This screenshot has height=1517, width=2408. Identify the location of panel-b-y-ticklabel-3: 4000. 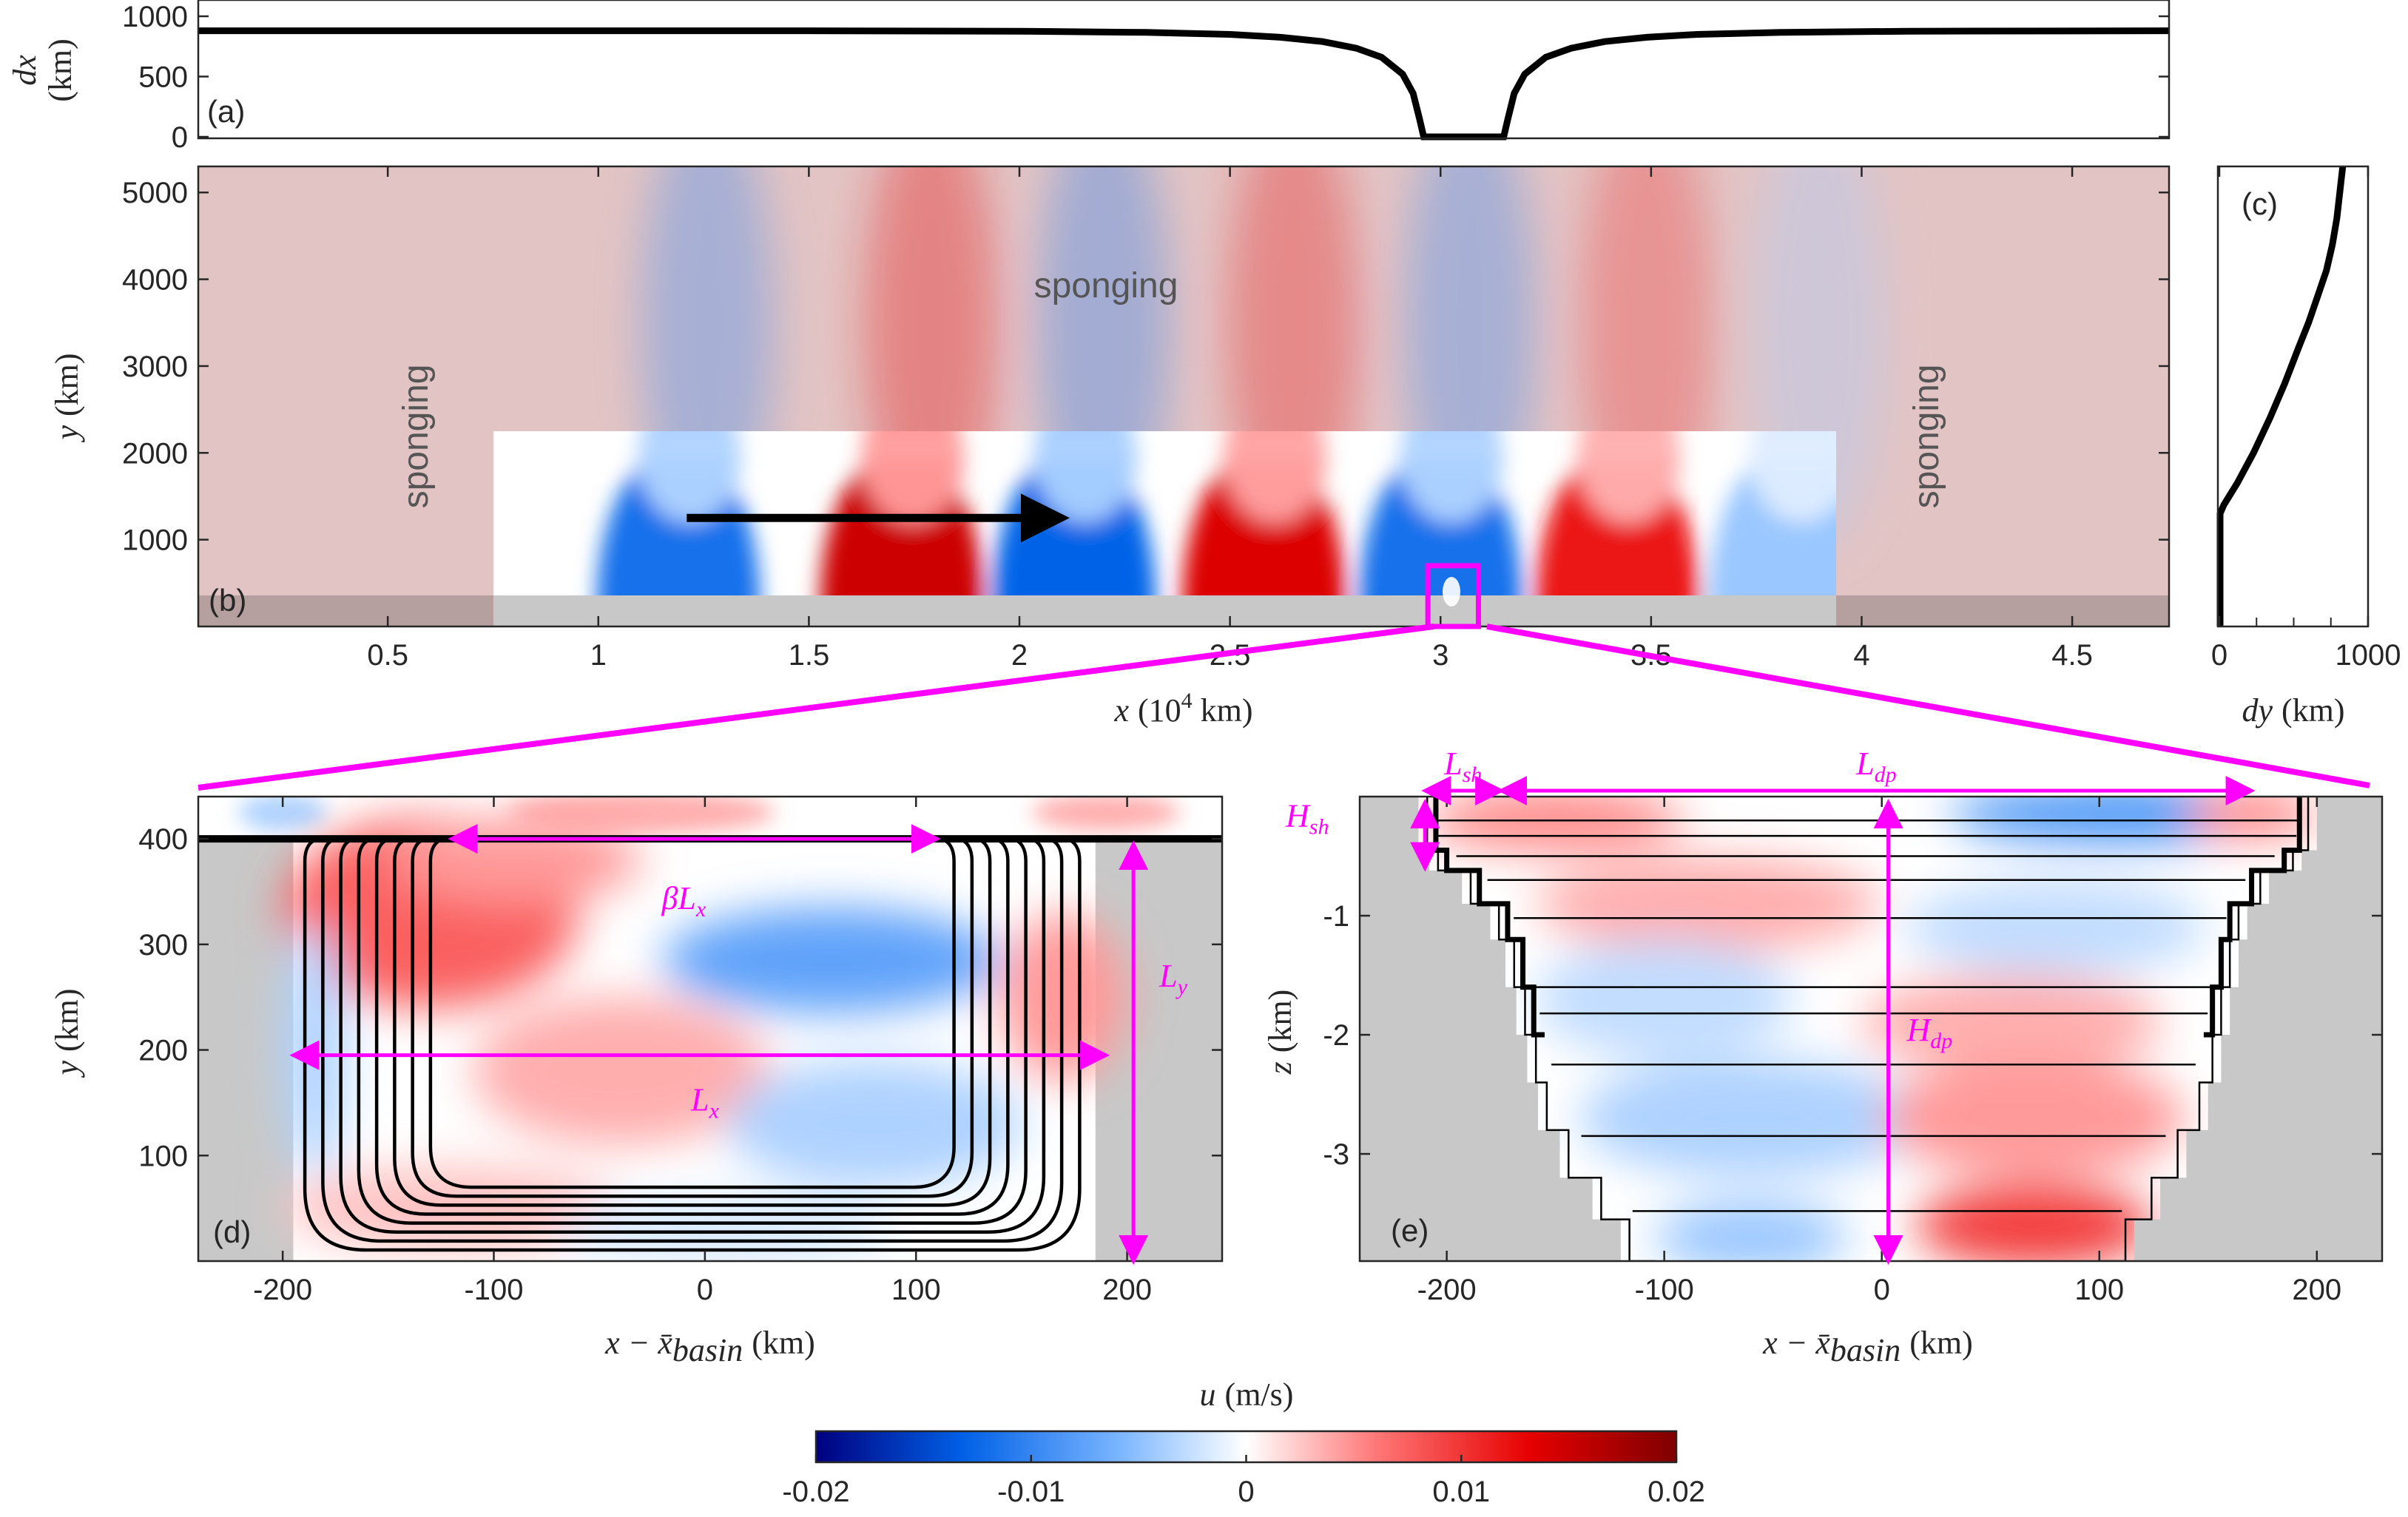
(155, 280).